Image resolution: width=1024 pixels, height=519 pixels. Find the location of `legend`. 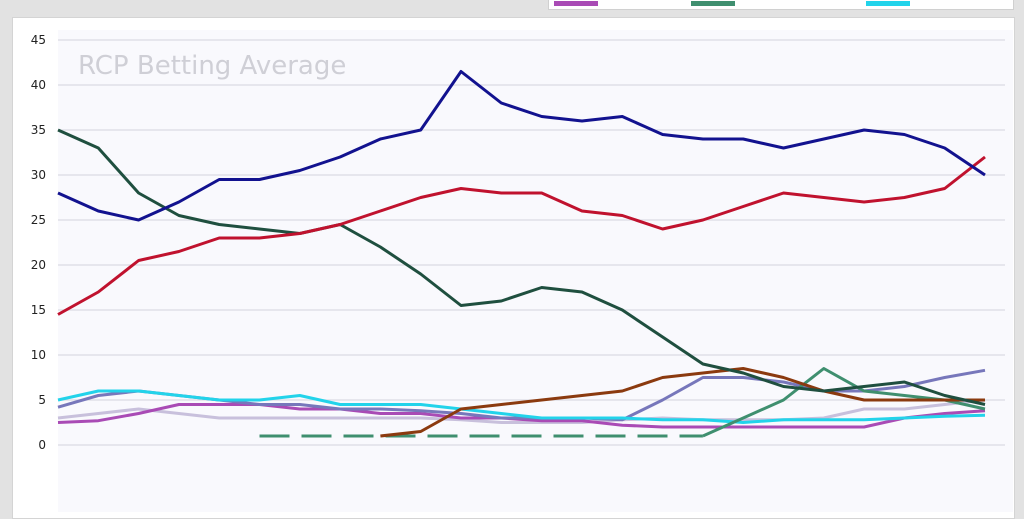

legend is located at coordinates (781, 5).